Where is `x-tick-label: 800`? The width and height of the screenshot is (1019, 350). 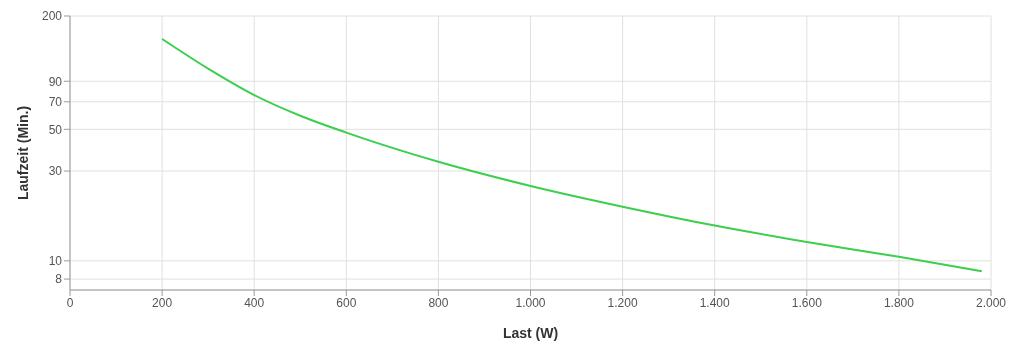 x-tick-label: 800 is located at coordinates (438, 302).